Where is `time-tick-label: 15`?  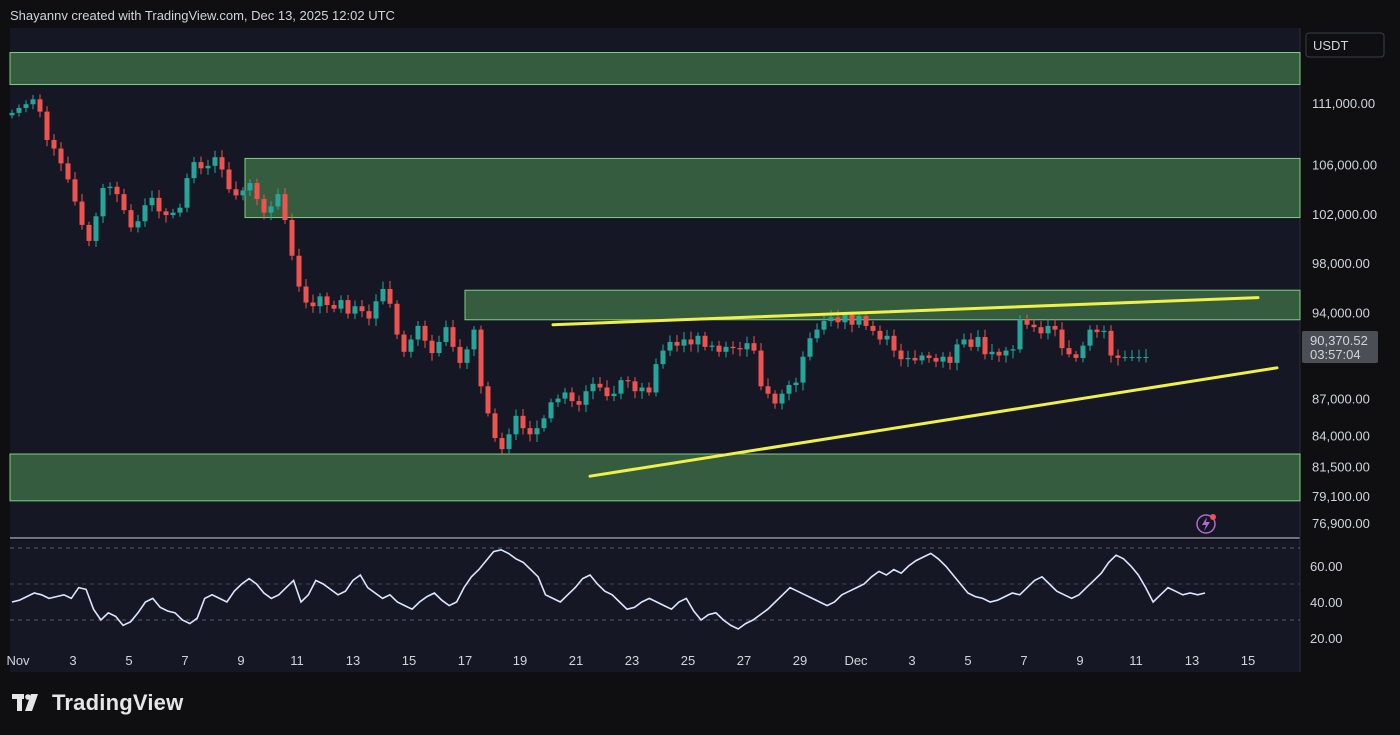
time-tick-label: 15 is located at coordinates (409, 660).